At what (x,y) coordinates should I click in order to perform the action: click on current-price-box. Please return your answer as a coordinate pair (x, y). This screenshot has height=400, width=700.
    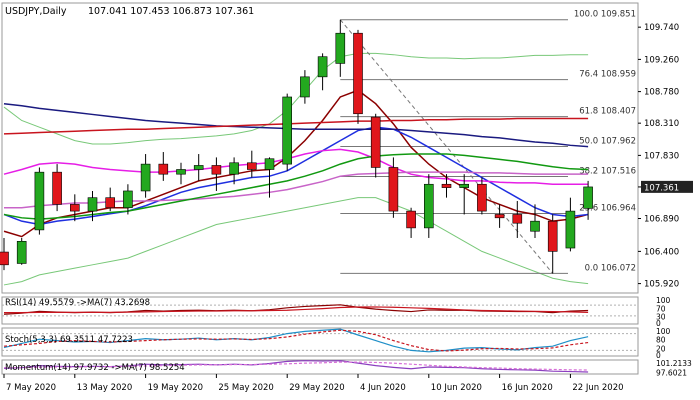
    Looking at the image, I should click on (667, 186).